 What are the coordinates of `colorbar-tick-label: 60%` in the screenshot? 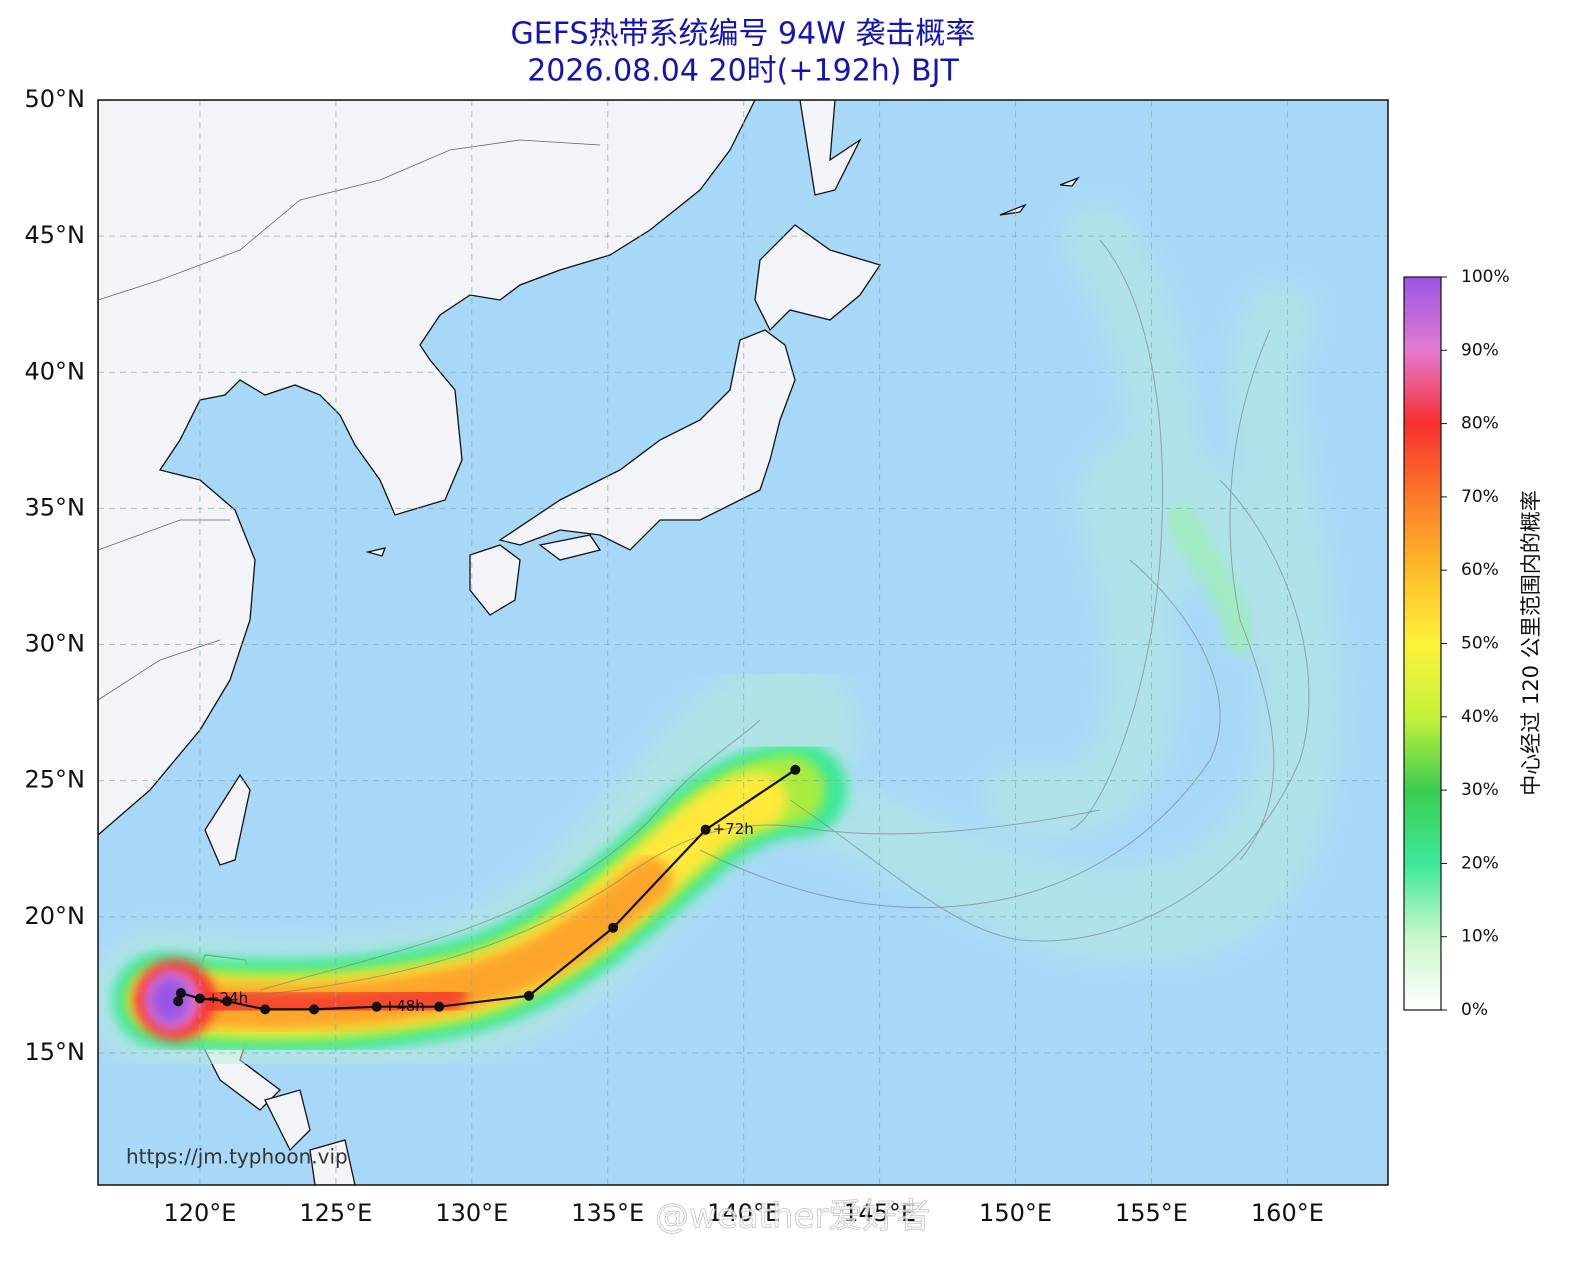 It's located at (1480, 570).